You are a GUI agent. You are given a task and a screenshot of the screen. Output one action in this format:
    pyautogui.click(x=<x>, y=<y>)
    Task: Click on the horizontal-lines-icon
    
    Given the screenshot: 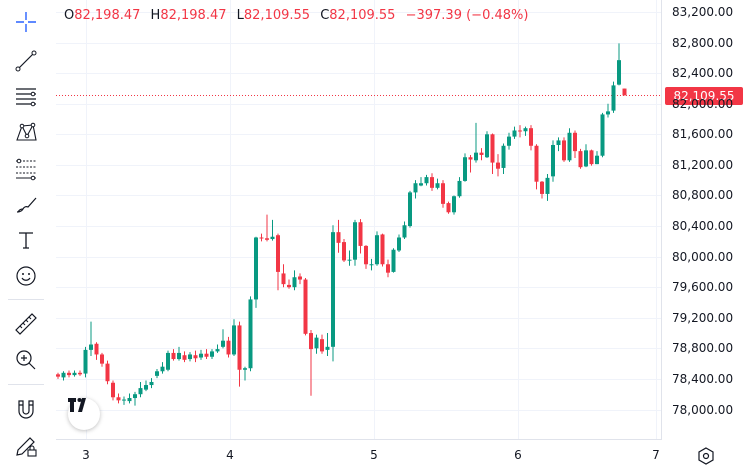 What is the action you would take?
    pyautogui.click(x=26, y=97)
    